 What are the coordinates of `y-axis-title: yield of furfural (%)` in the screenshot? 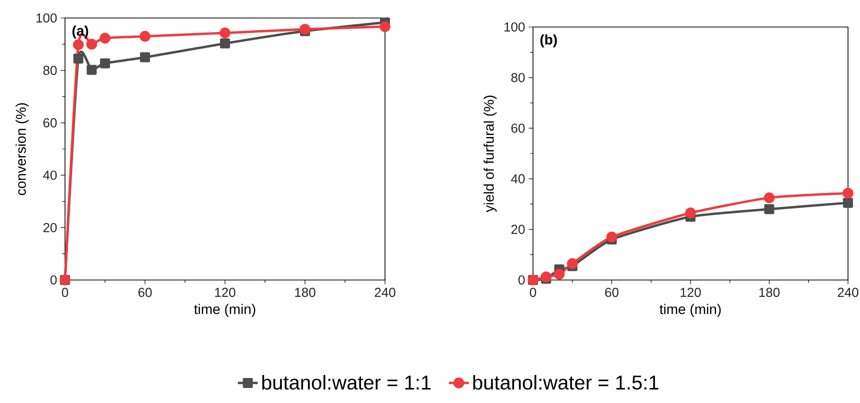 It's located at (490, 154).